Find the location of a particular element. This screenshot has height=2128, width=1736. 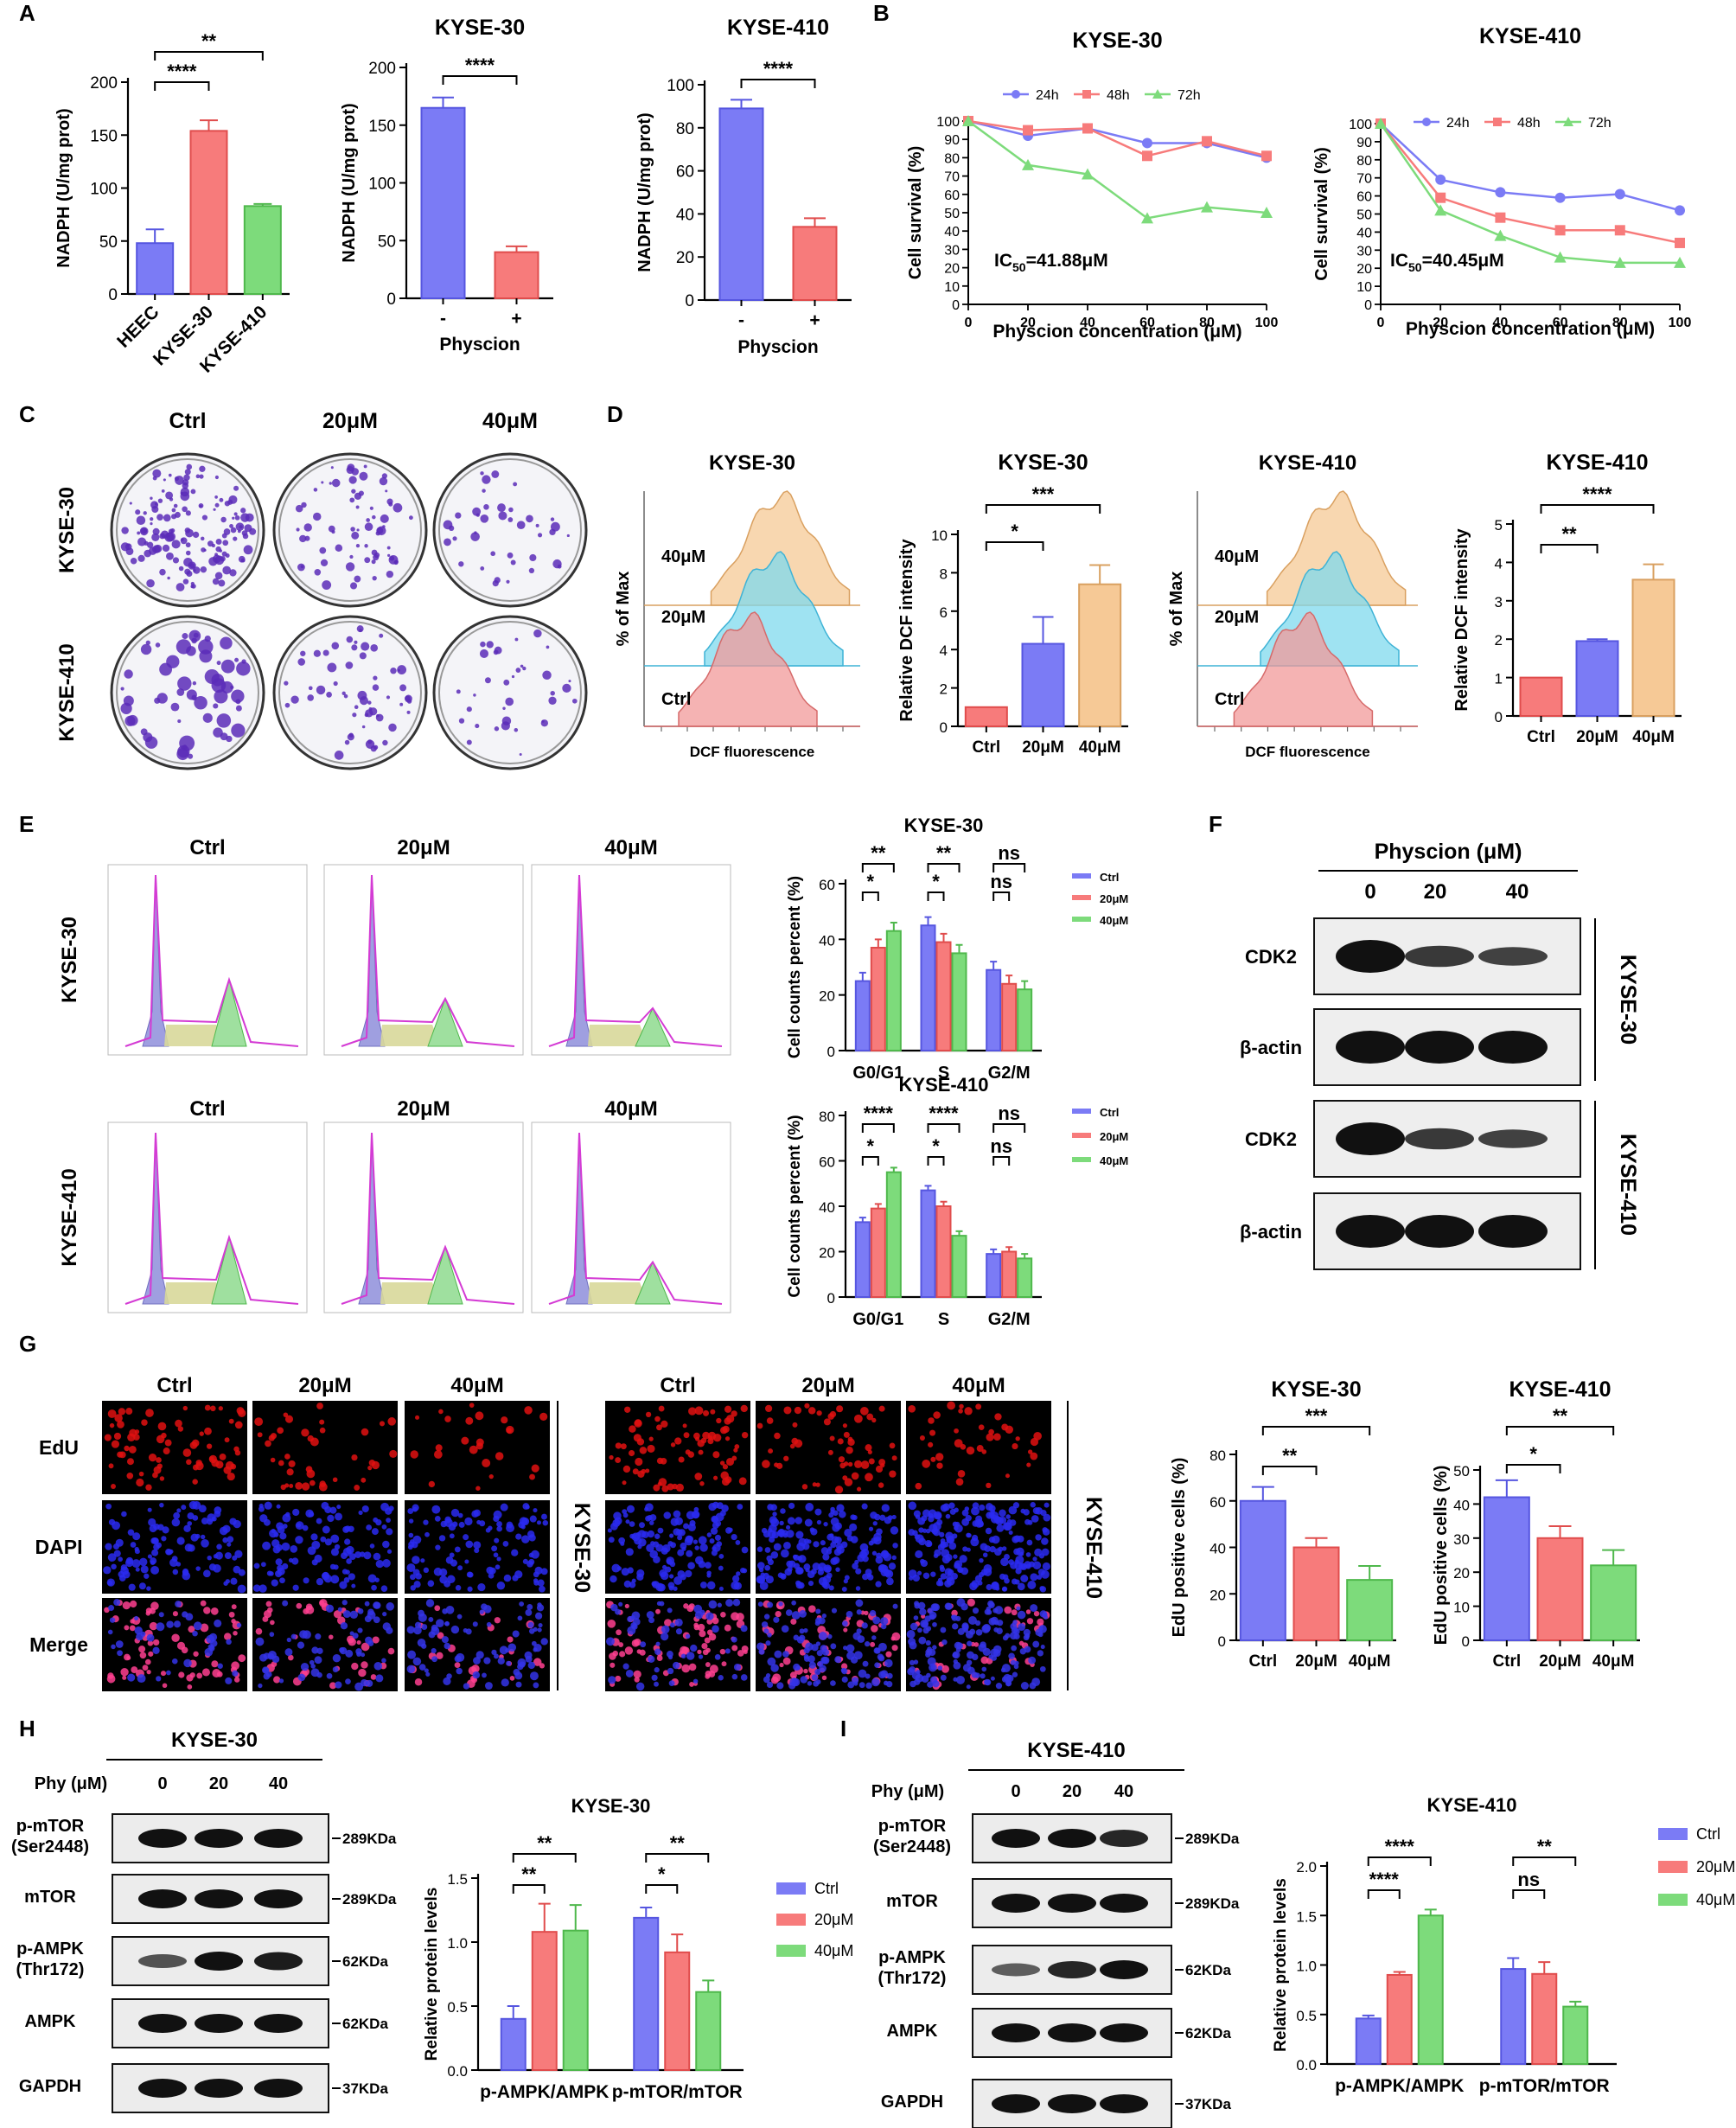

plate-column-label: Ctrl is located at coordinates (187, 421).